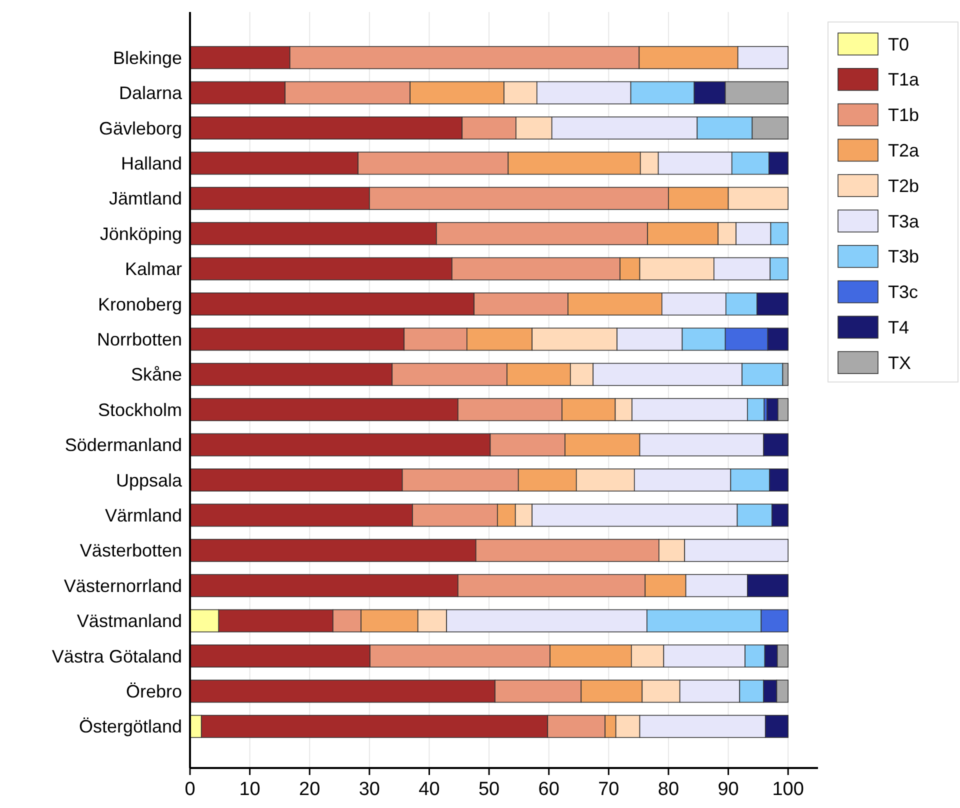 The height and width of the screenshot is (808, 960). What do you see at coordinates (130, 726) in the screenshot?
I see `y-tick-label: Östergötland` at bounding box center [130, 726].